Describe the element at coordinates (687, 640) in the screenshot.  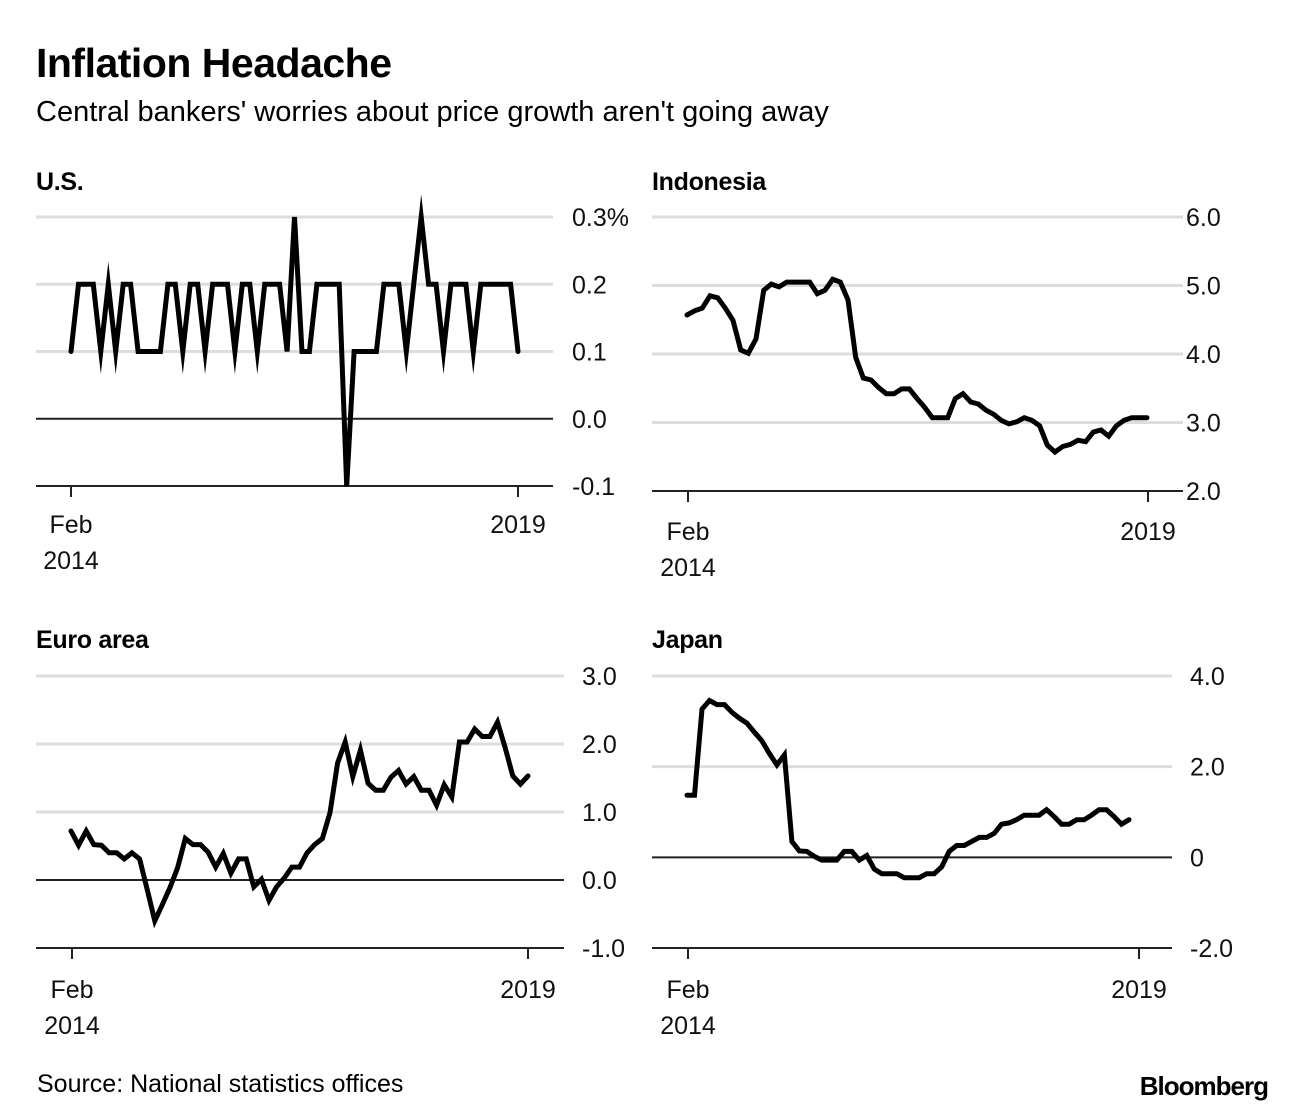
I see `panel-title-japan: Japan` at that location.